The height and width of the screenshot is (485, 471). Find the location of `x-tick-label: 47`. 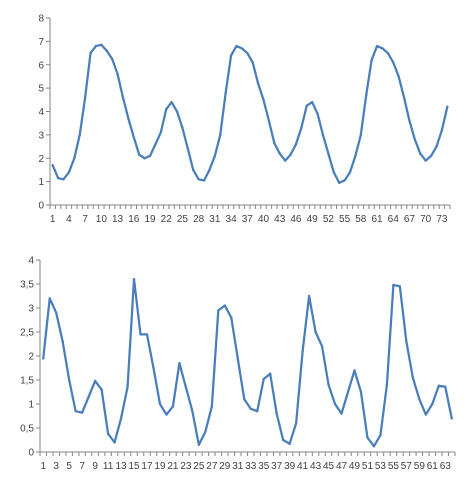

x-tick-label: 47 is located at coordinates (342, 466).